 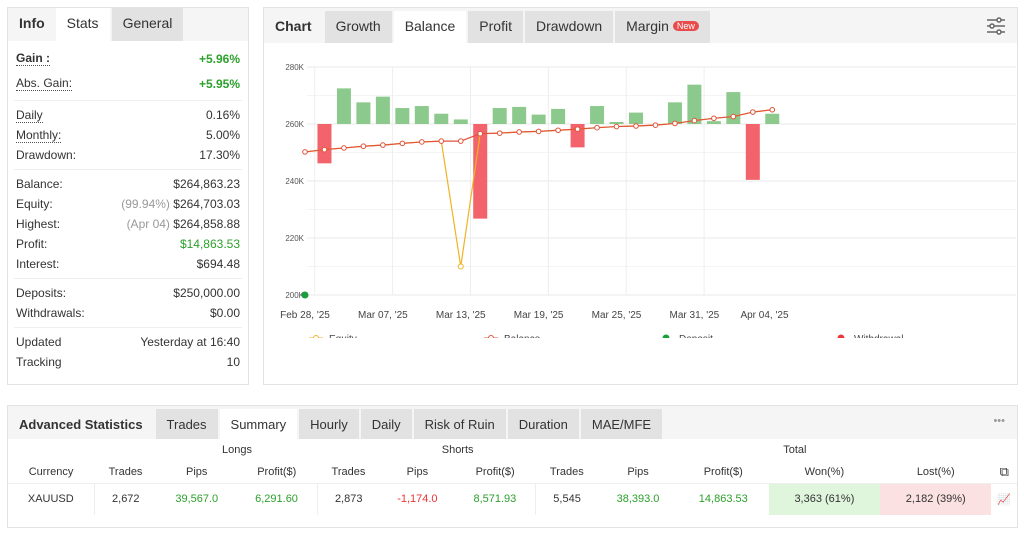 I want to click on column-header: Currency, so click(x=51, y=471).